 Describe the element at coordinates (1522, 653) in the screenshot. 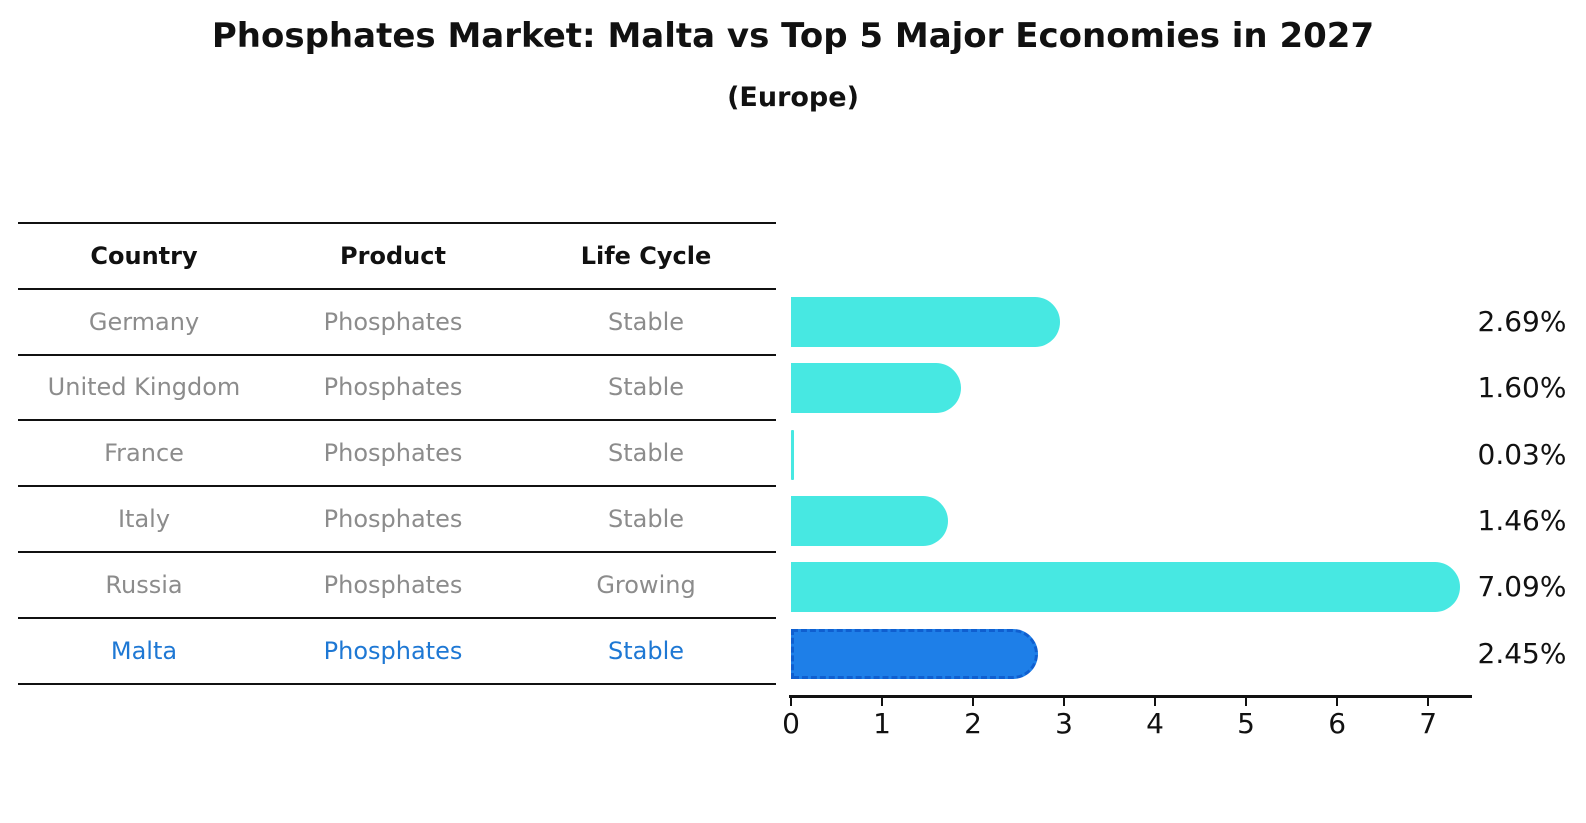

I see `value-label: 2.45%` at that location.